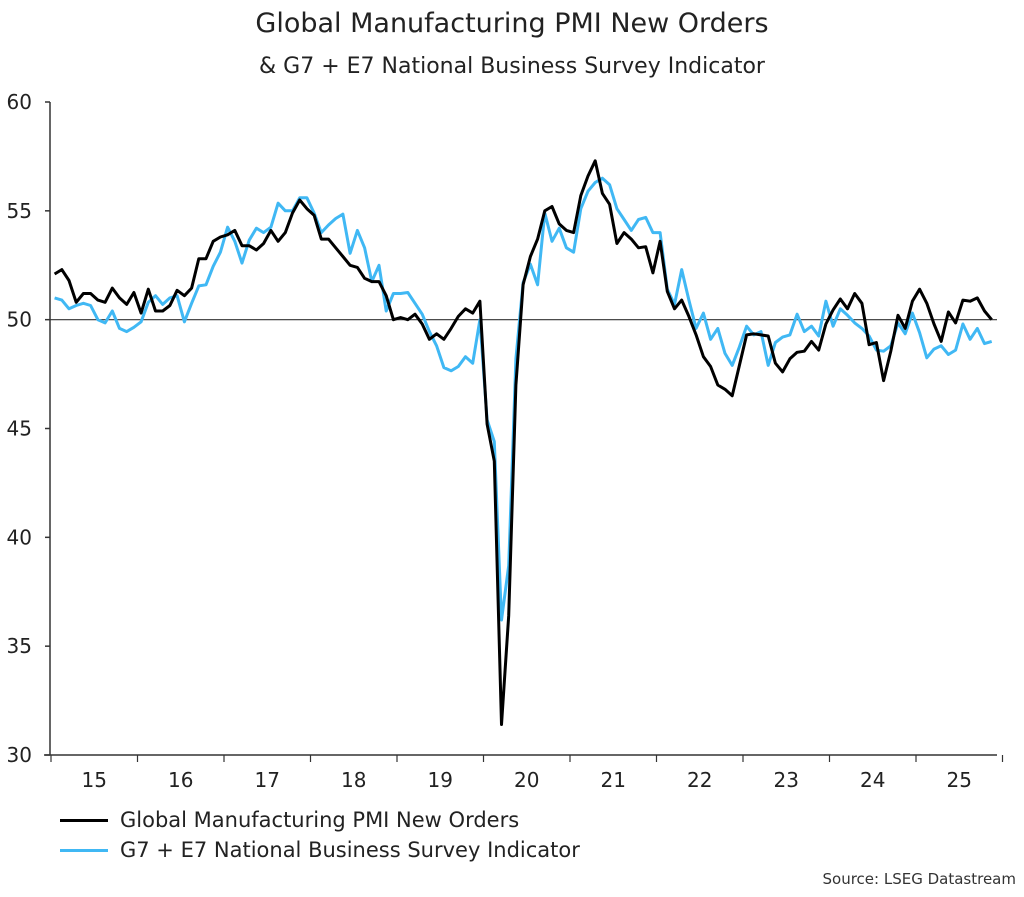 The height and width of the screenshot is (897, 1024). What do you see at coordinates (19, 429) in the screenshot?
I see `y-tick-label: 45` at bounding box center [19, 429].